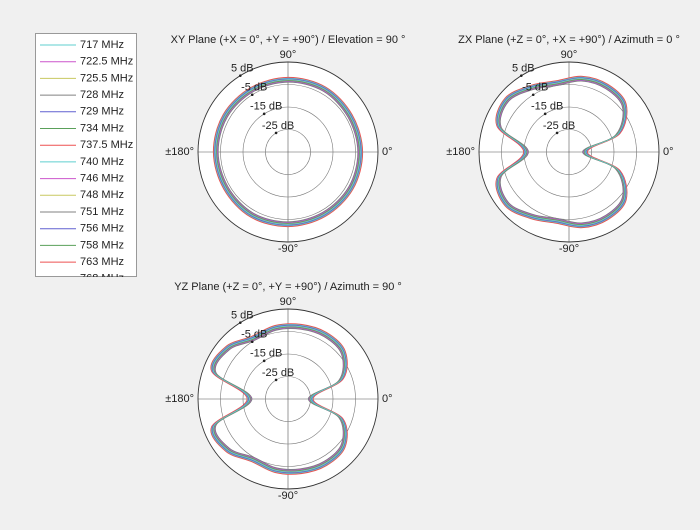 The image size is (700, 530). Describe the element at coordinates (102, 195) in the screenshot. I see `legend-label: 748 MHz` at that location.